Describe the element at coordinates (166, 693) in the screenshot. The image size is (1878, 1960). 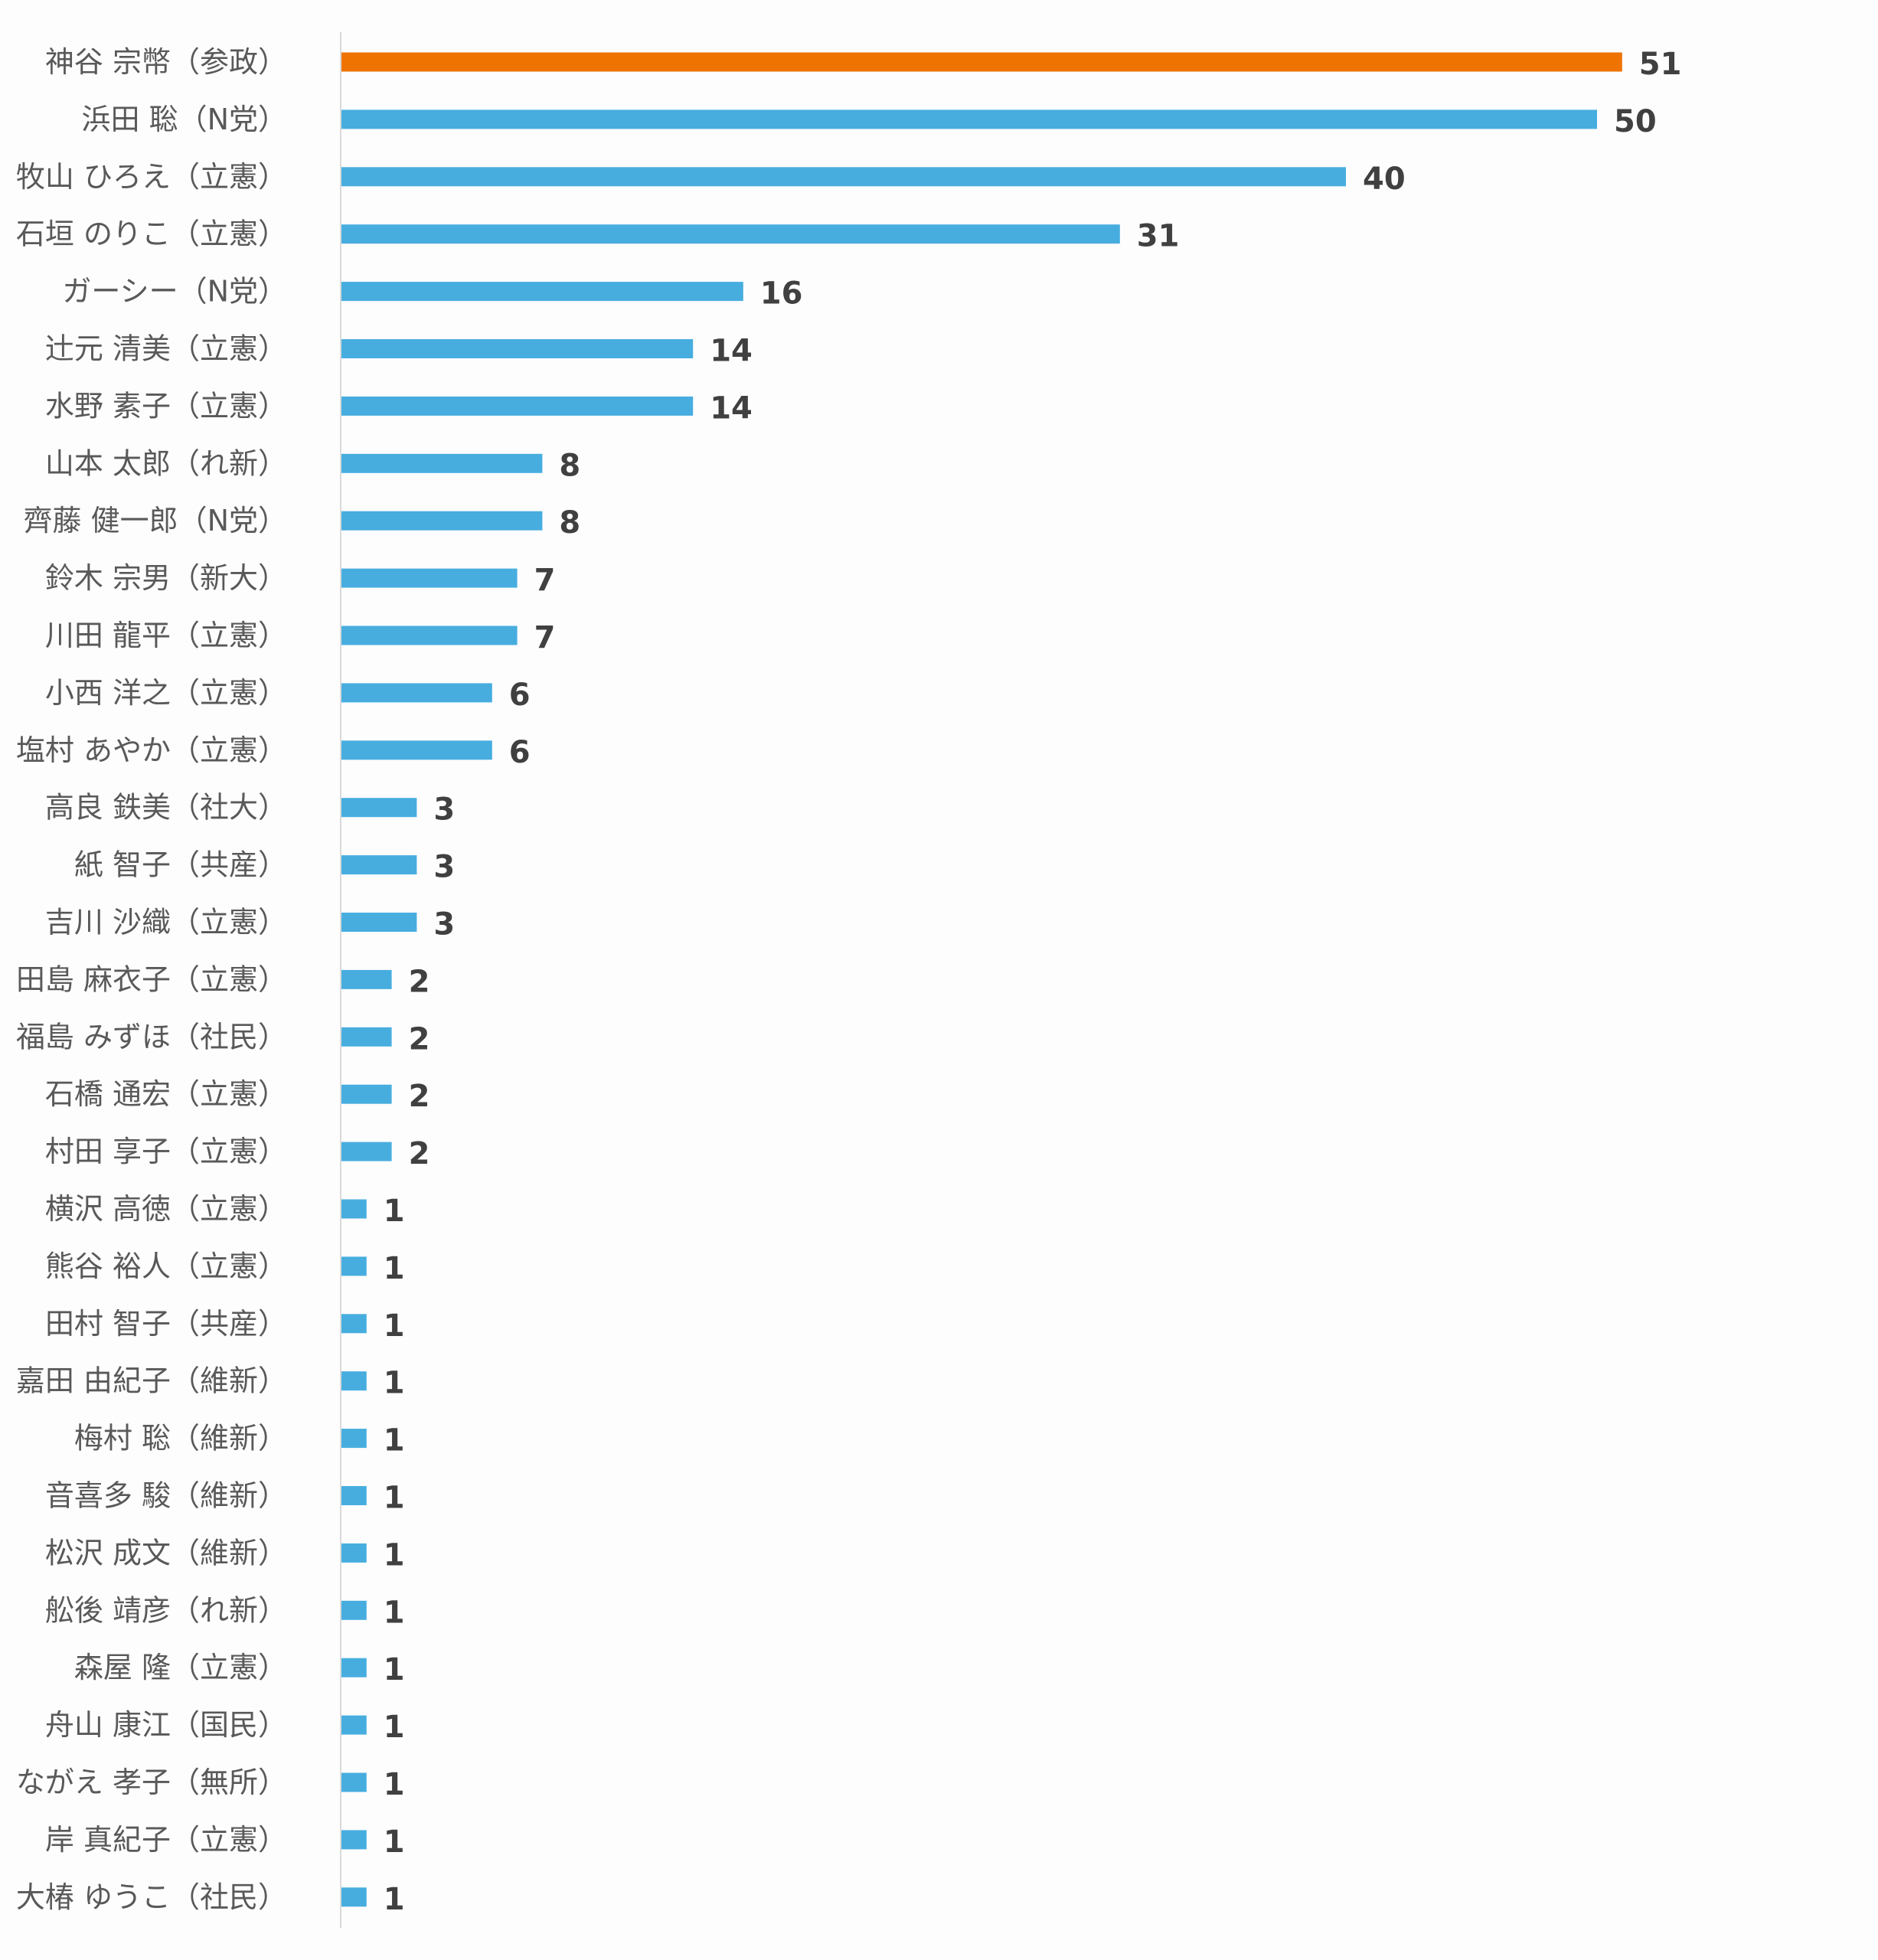
I see `category-label: 小西 洋之（立憲）` at that location.